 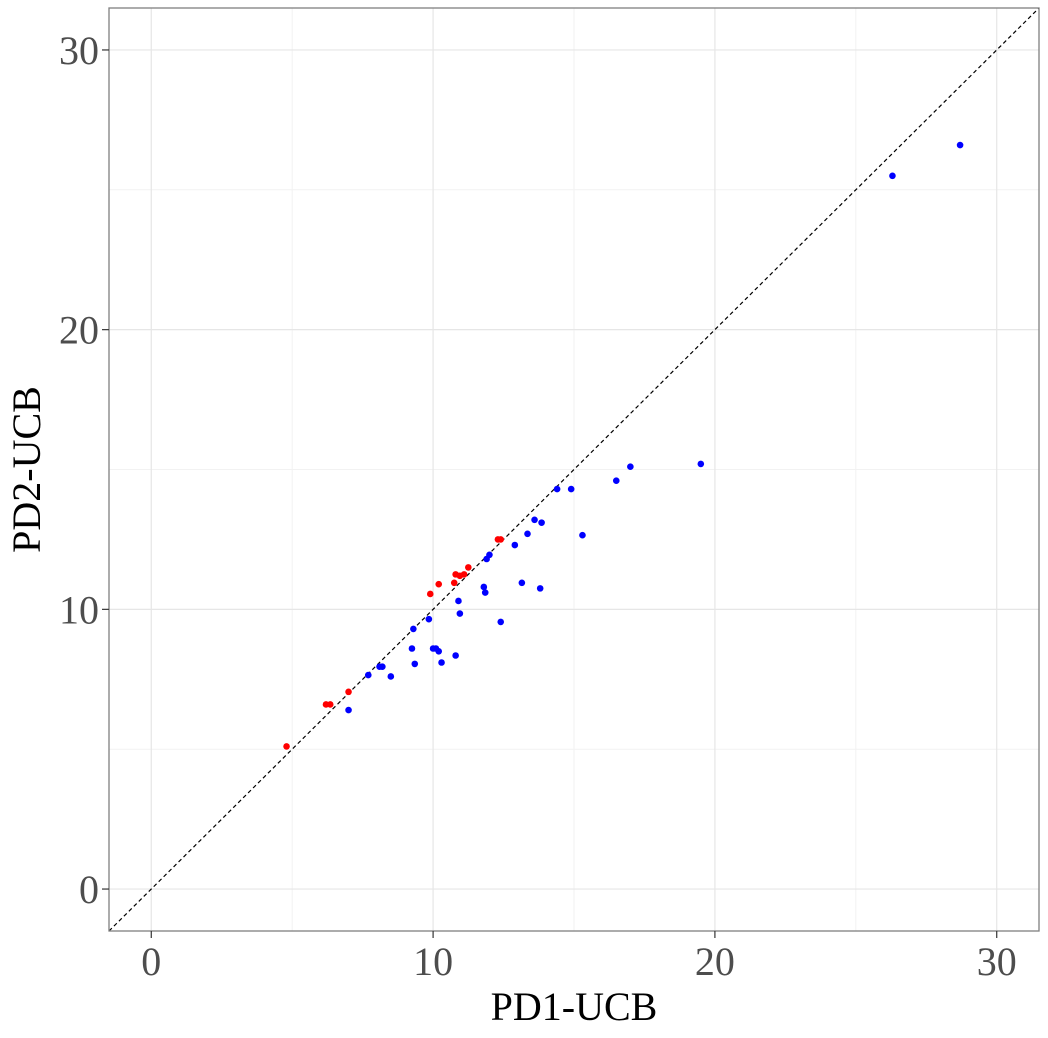 What do you see at coordinates (89, 889) in the screenshot?
I see `y-tick-label: 0` at bounding box center [89, 889].